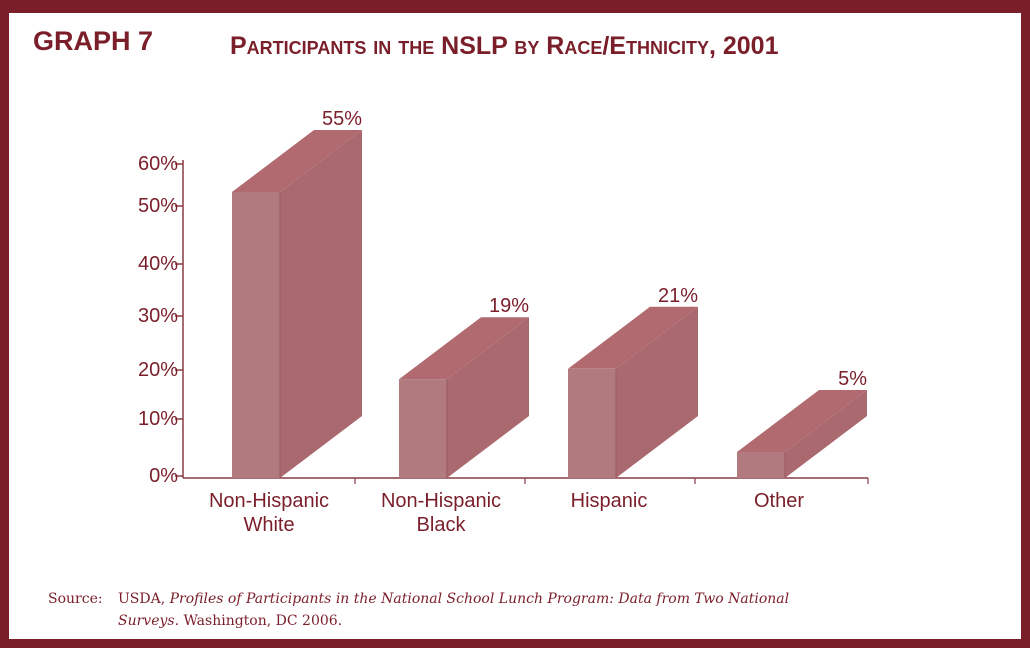 This screenshot has width=1030, height=648. What do you see at coordinates (158, 370) in the screenshot?
I see `y-tick-label: 20%` at bounding box center [158, 370].